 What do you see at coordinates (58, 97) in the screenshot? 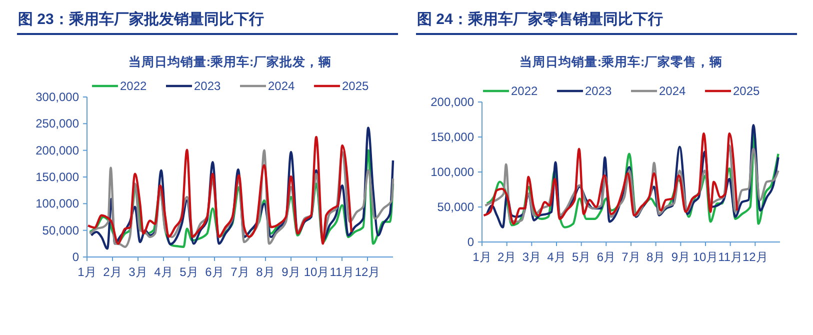
I see `y-tick-label: 300,000` at bounding box center [58, 97].